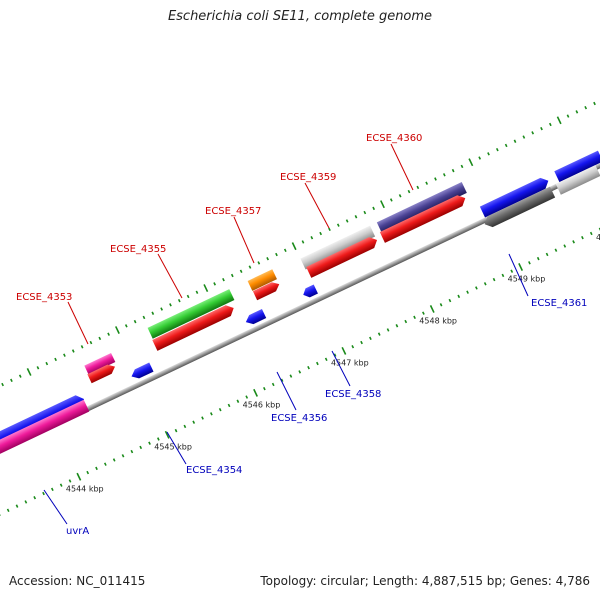  What do you see at coordinates (353, 394) in the screenshot?
I see `gene-label-ecse-4358: ECSE_4358` at bounding box center [353, 394].